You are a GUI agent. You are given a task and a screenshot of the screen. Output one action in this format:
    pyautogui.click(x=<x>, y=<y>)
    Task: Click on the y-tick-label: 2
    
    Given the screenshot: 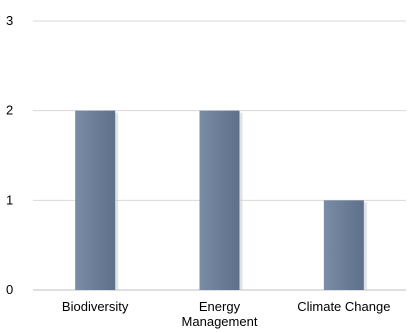 What is the action you would take?
    pyautogui.click(x=9, y=110)
    